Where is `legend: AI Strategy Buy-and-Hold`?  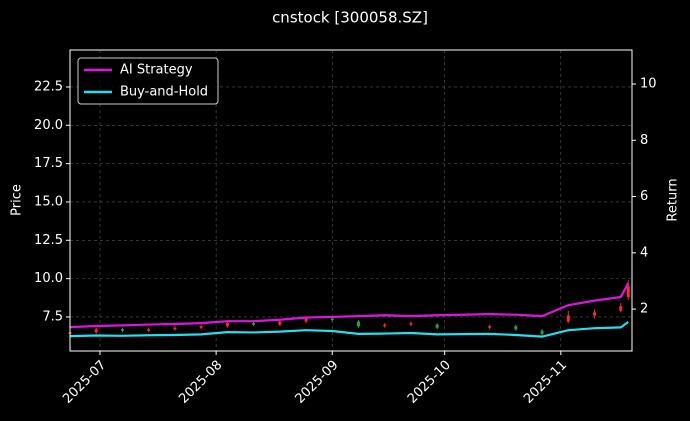 legend: AI Strategy Buy-and-Hold is located at coordinates (148, 81).